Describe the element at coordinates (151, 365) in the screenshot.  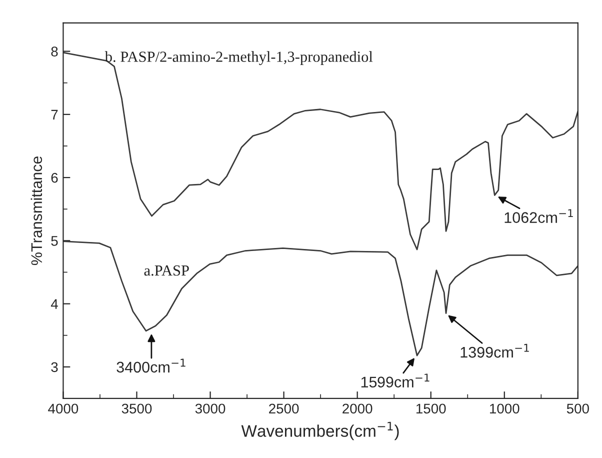
I see `annotation: 3400cm$^{−1}$` at that location.